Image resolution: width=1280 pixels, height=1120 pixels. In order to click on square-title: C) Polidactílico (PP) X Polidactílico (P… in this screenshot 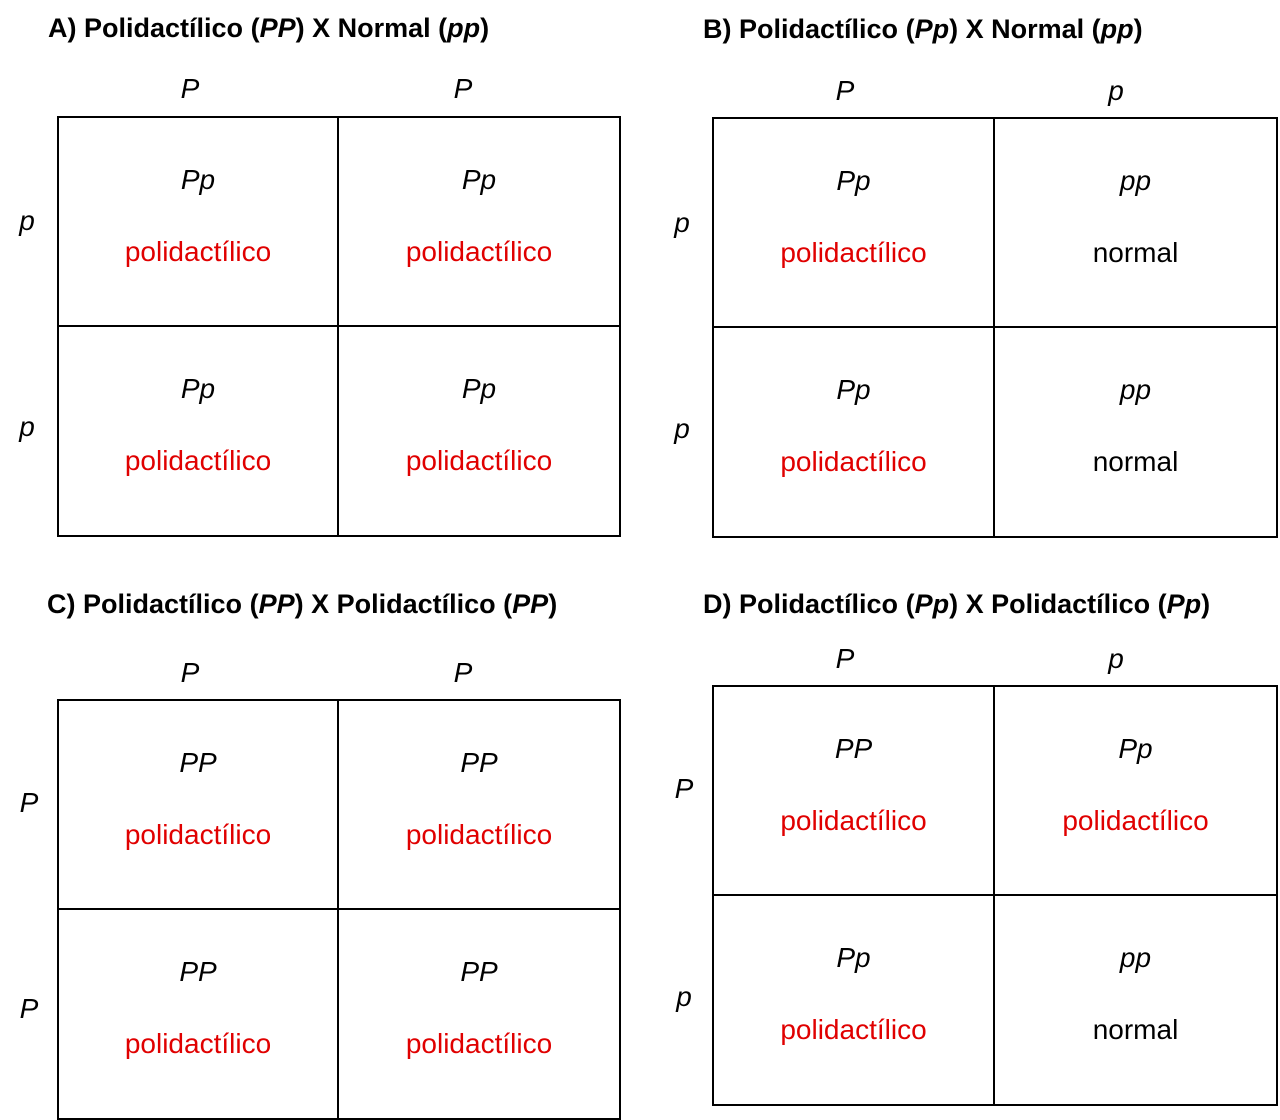, I will do `click(302, 604)`.